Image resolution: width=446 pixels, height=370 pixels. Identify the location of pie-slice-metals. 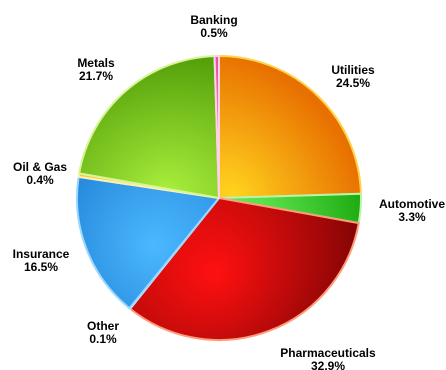
(149, 127).